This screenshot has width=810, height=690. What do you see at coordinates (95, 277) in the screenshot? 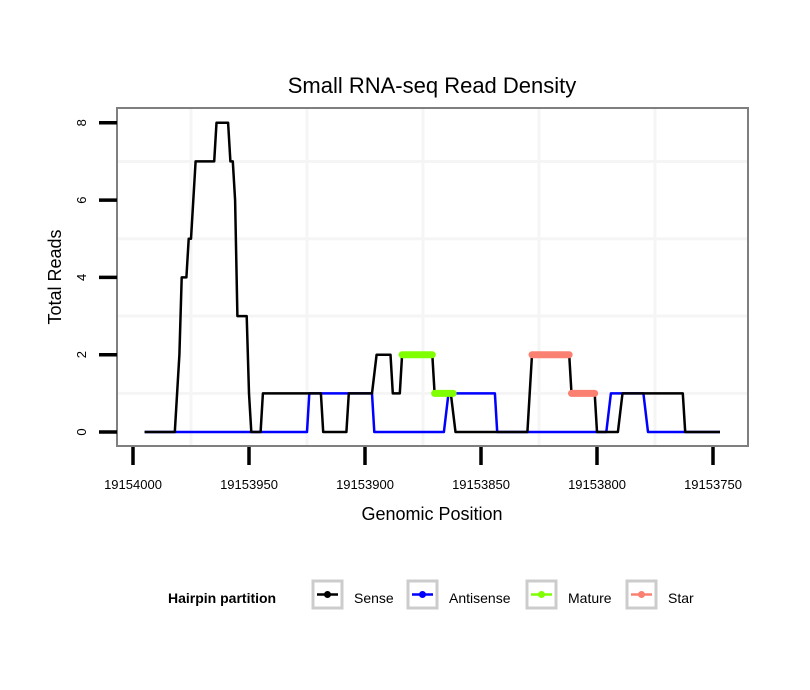
I see `y-axis: 0 2 4 6 8` at bounding box center [95, 277].